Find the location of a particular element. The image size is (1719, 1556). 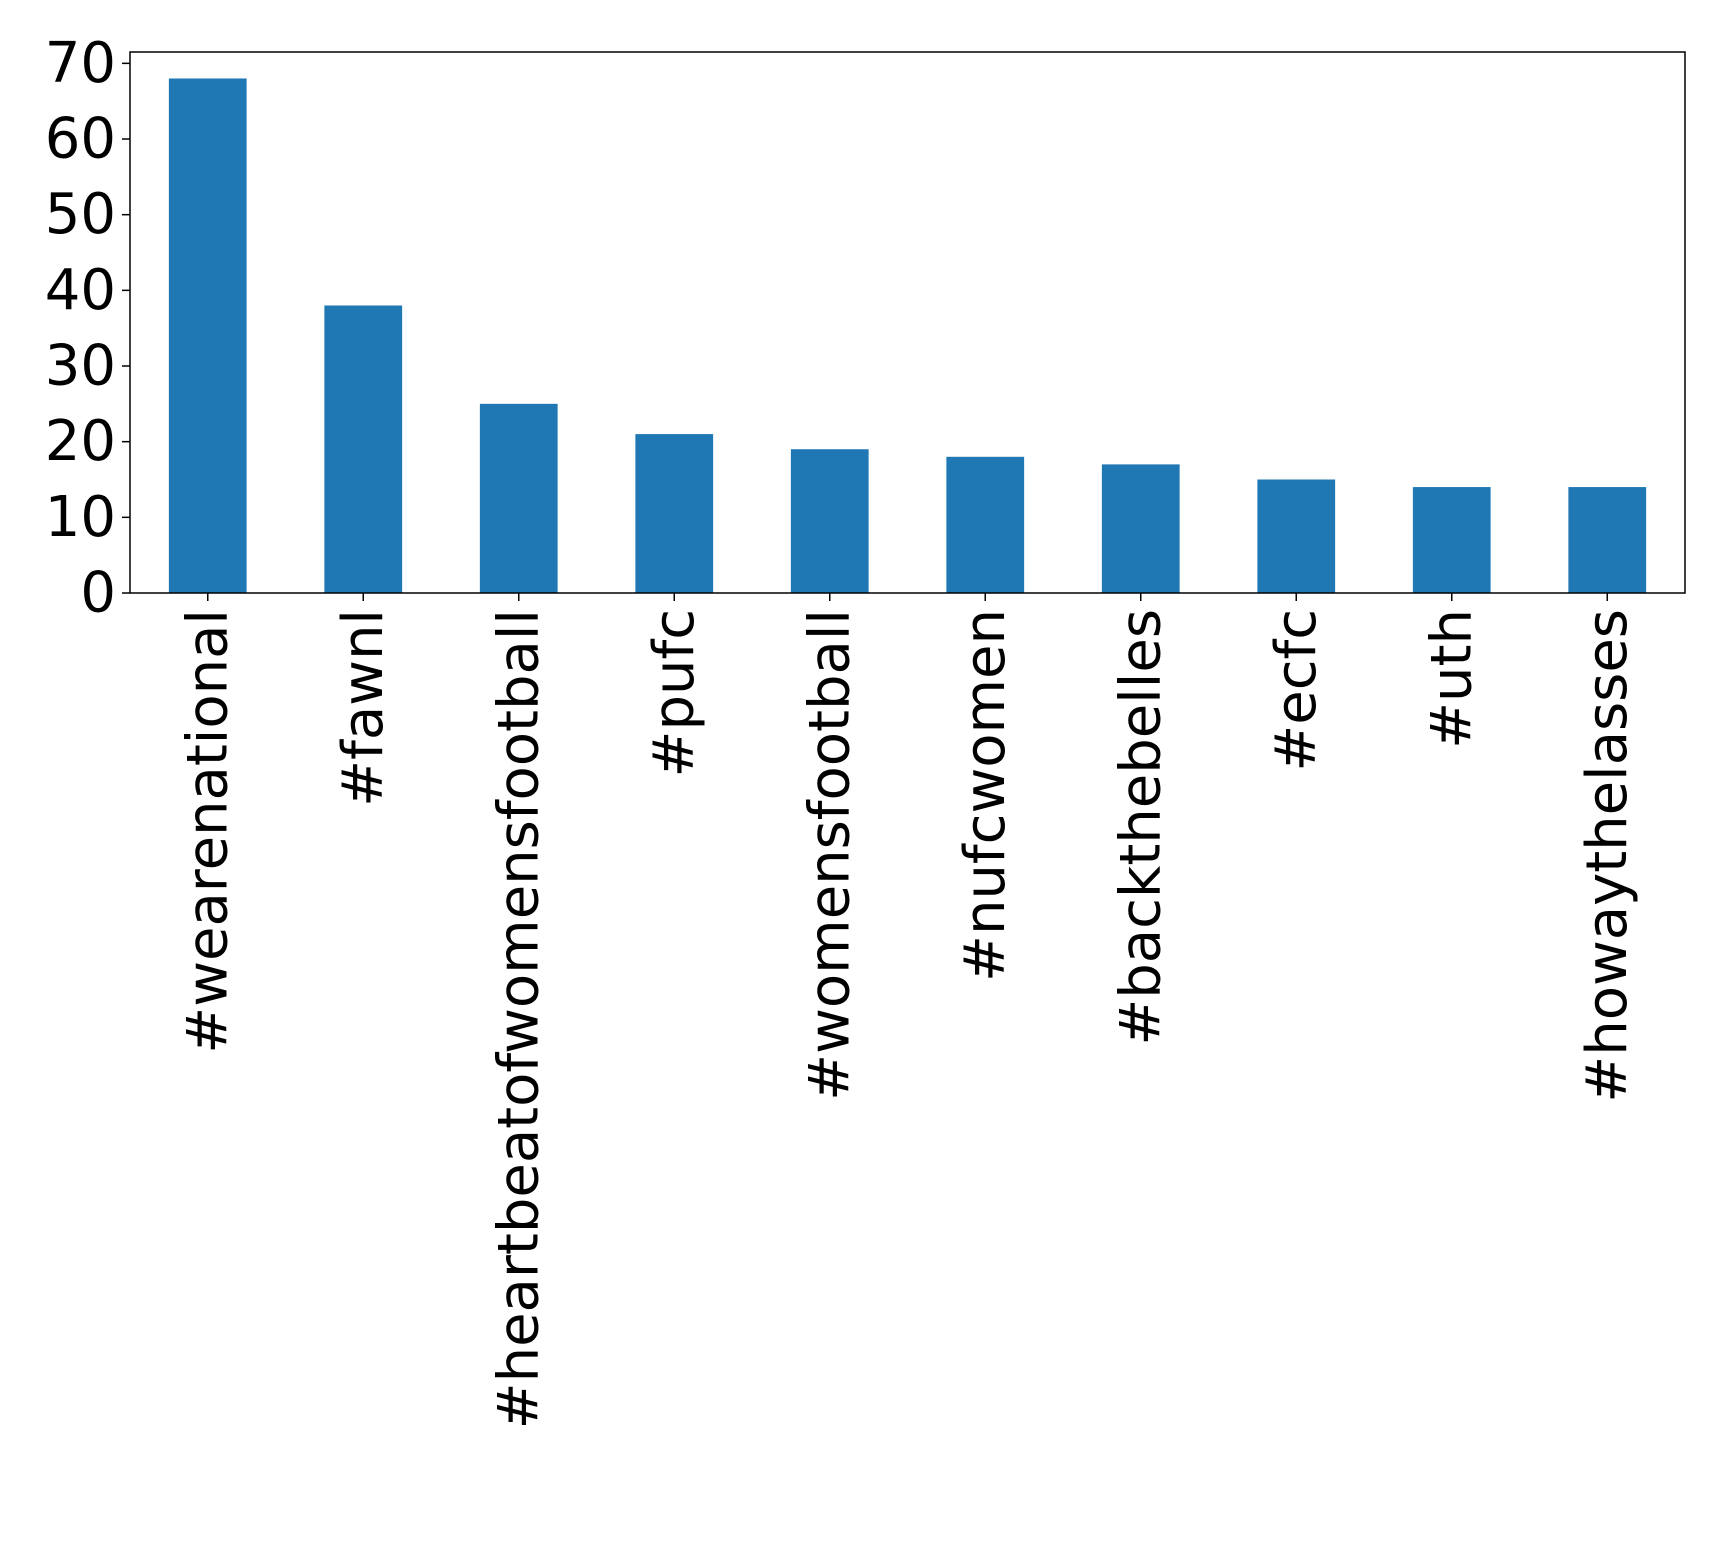

y-tick-label: 20 is located at coordinates (80, 441).